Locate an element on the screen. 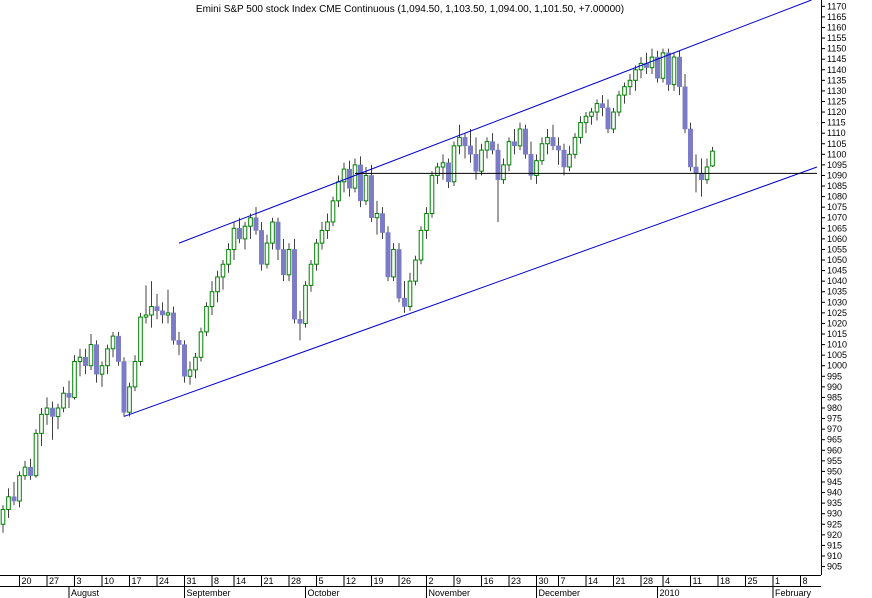  y-tick-label: 995 is located at coordinates (834, 376).